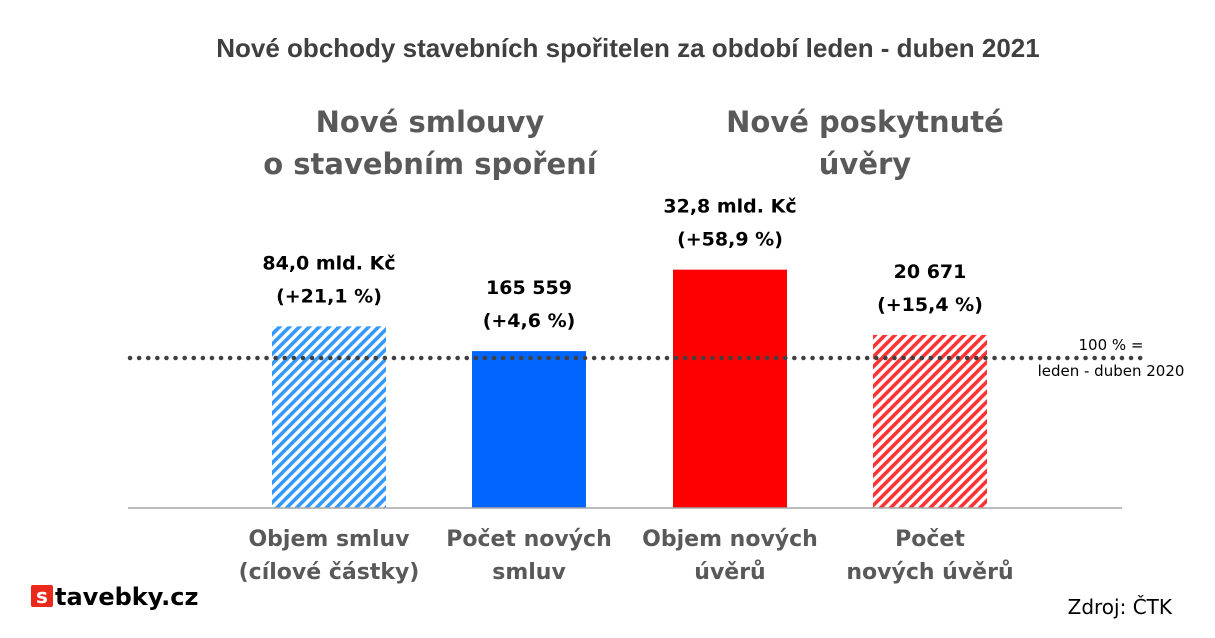  What do you see at coordinates (329, 572) in the screenshot?
I see `category-label-1-line-2: (cílové částky)` at bounding box center [329, 572].